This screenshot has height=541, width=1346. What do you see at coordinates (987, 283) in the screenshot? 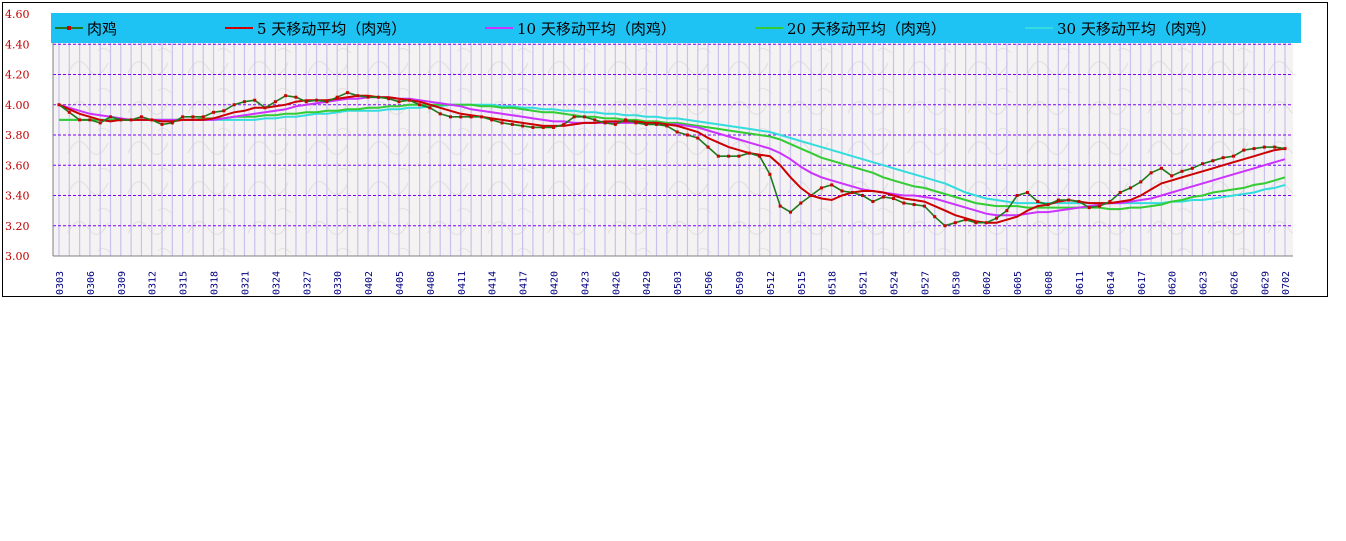
I see `x-tick-label: 0602` at bounding box center [987, 283].